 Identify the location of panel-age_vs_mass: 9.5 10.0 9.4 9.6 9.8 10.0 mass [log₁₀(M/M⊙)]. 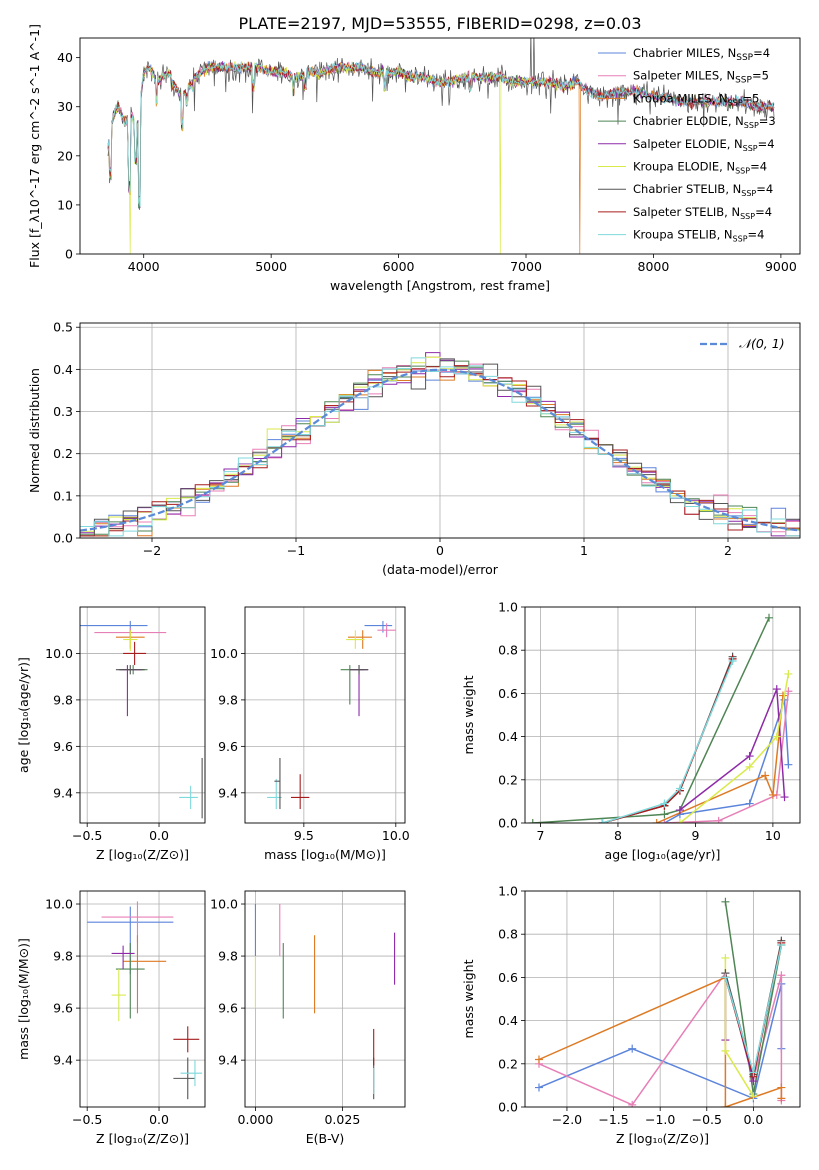
(310, 734).